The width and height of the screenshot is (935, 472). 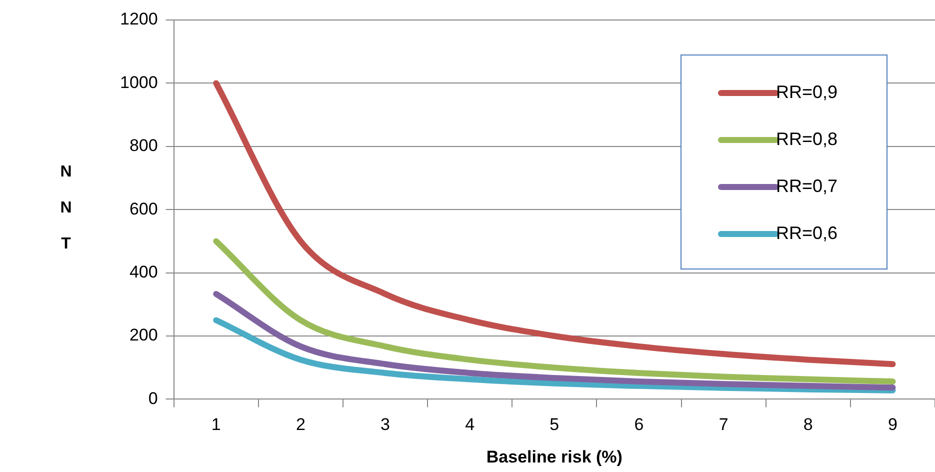 What do you see at coordinates (554, 456) in the screenshot?
I see `x-axis-title: Baseline risk (%)` at bounding box center [554, 456].